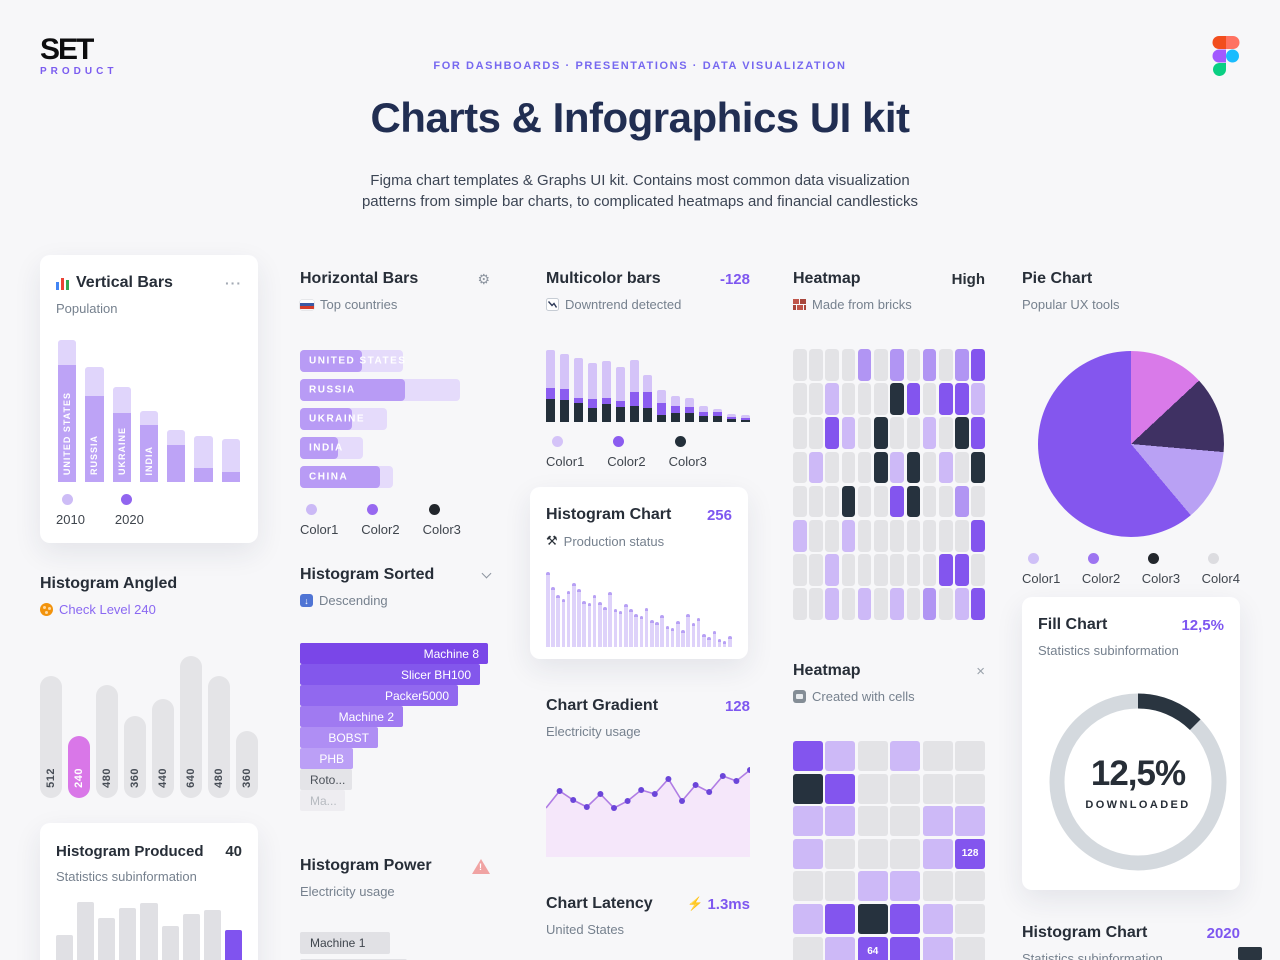 The width and height of the screenshot is (1280, 960). Describe the element at coordinates (345, 943) in the screenshot. I see `power-bar-row: Machine 1` at that location.